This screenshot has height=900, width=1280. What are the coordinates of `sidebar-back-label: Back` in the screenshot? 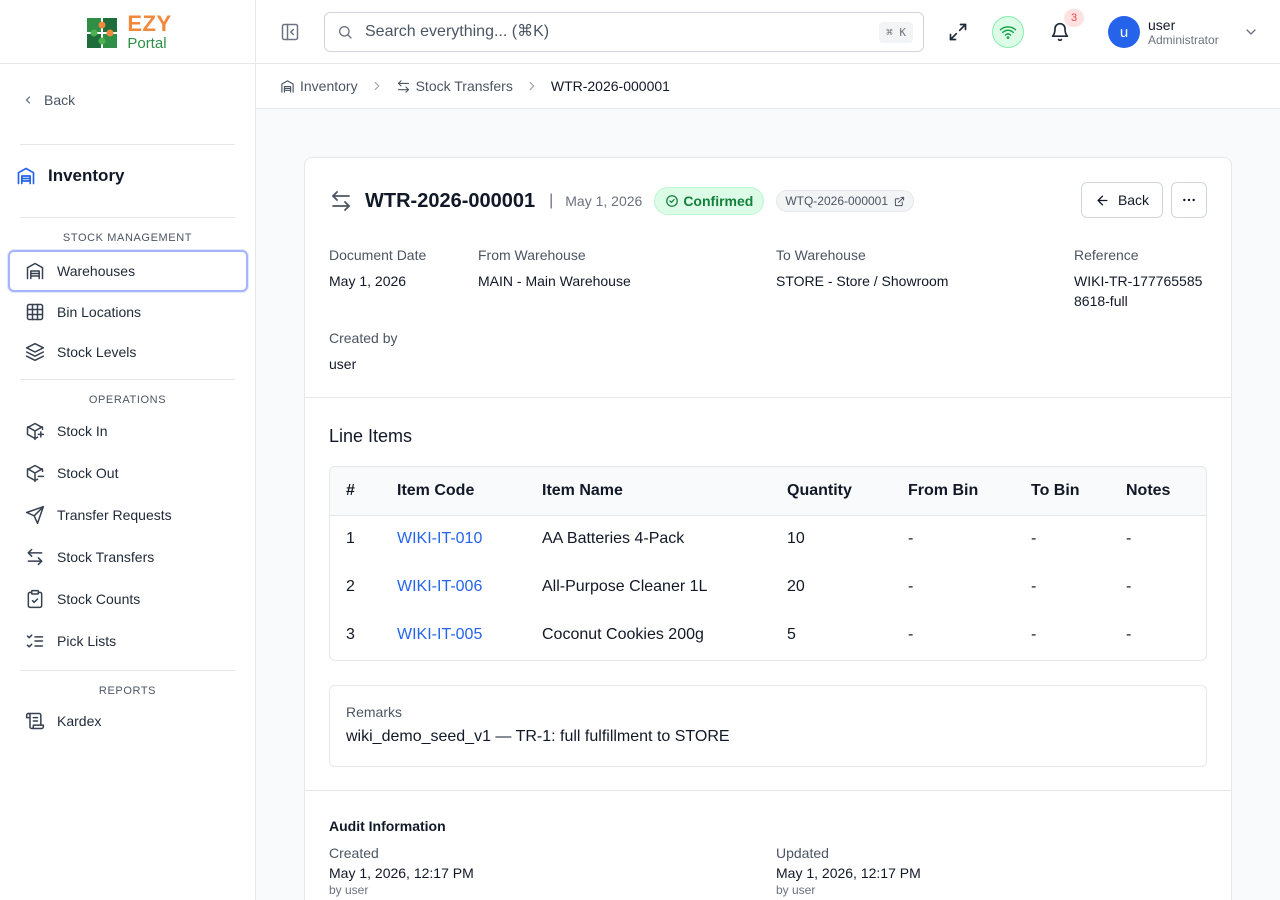 It's located at (60, 100).